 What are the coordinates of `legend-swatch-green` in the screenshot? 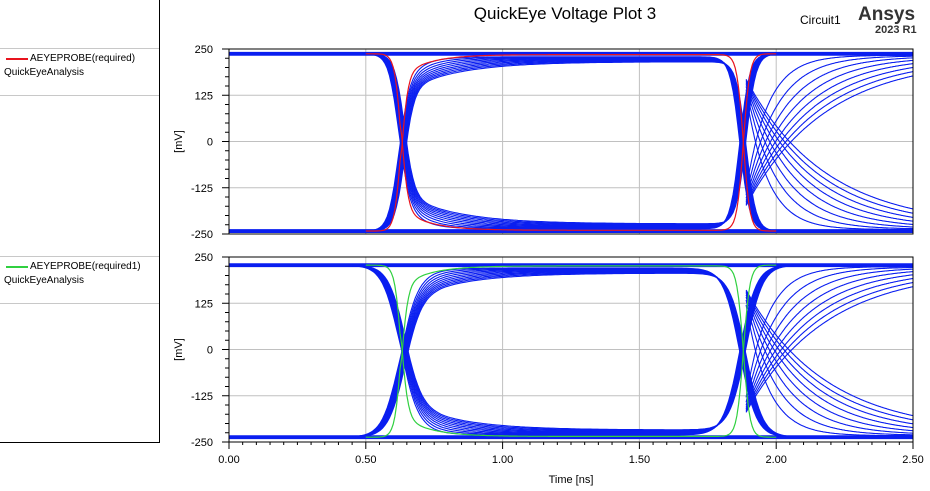 It's located at (17, 267).